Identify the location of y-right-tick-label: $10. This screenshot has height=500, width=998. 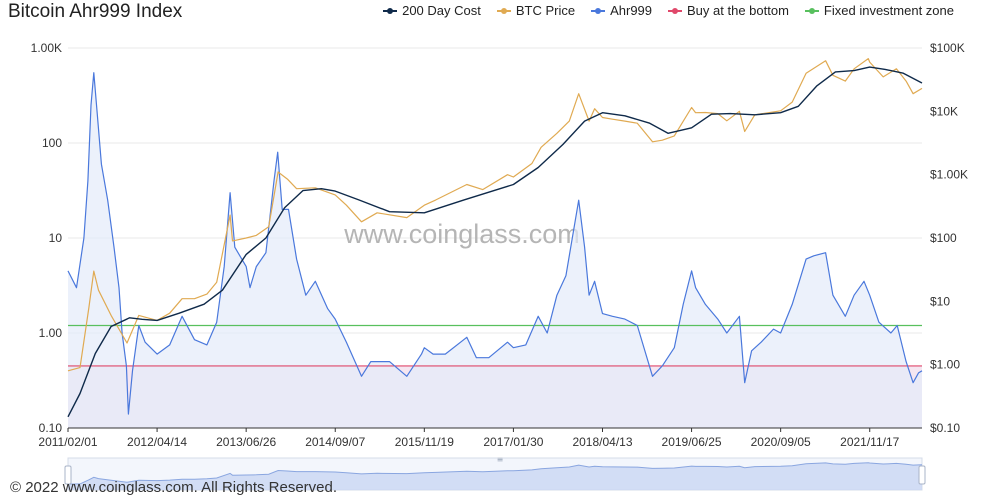
(940, 301).